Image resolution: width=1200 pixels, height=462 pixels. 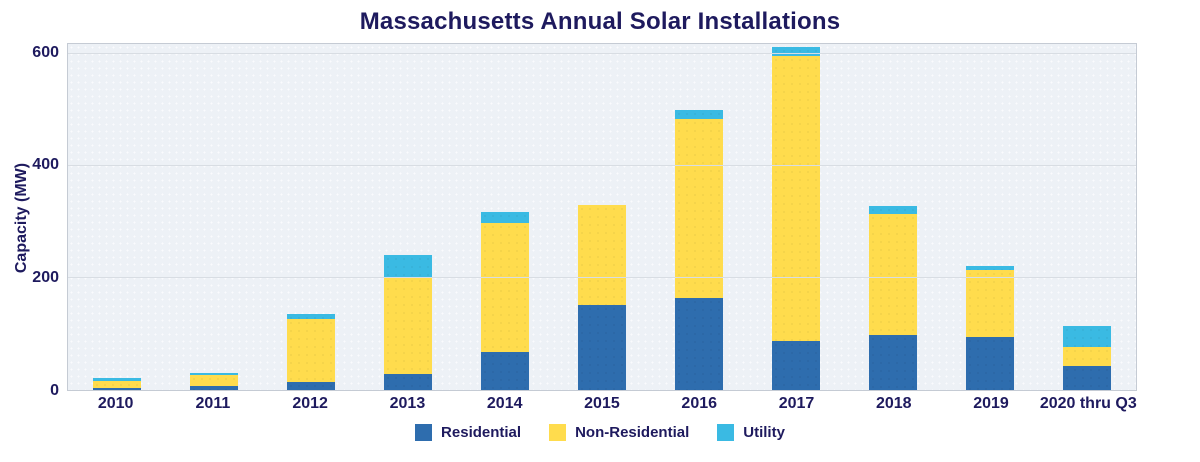 I want to click on bar-segment-non-residential-2010, so click(x=116, y=385).